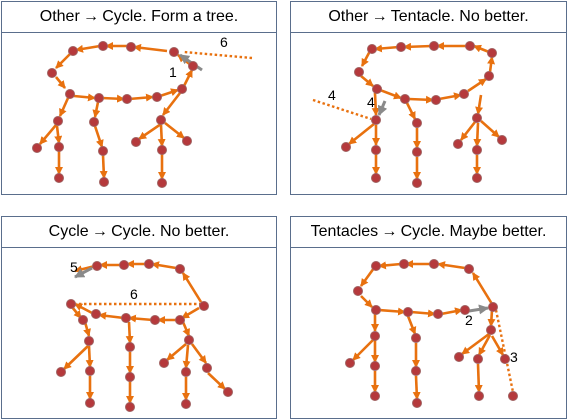  I want to click on panel-diagram: 2 3, so click(431, 333).